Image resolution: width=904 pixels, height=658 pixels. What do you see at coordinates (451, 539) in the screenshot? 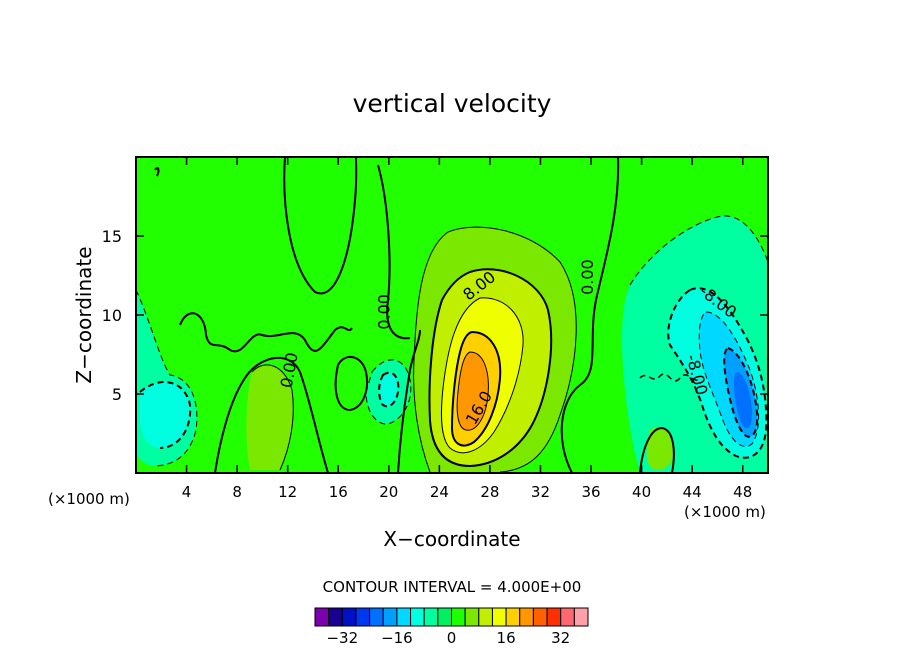
I see `x-axis-label: X−coordinate` at bounding box center [451, 539].